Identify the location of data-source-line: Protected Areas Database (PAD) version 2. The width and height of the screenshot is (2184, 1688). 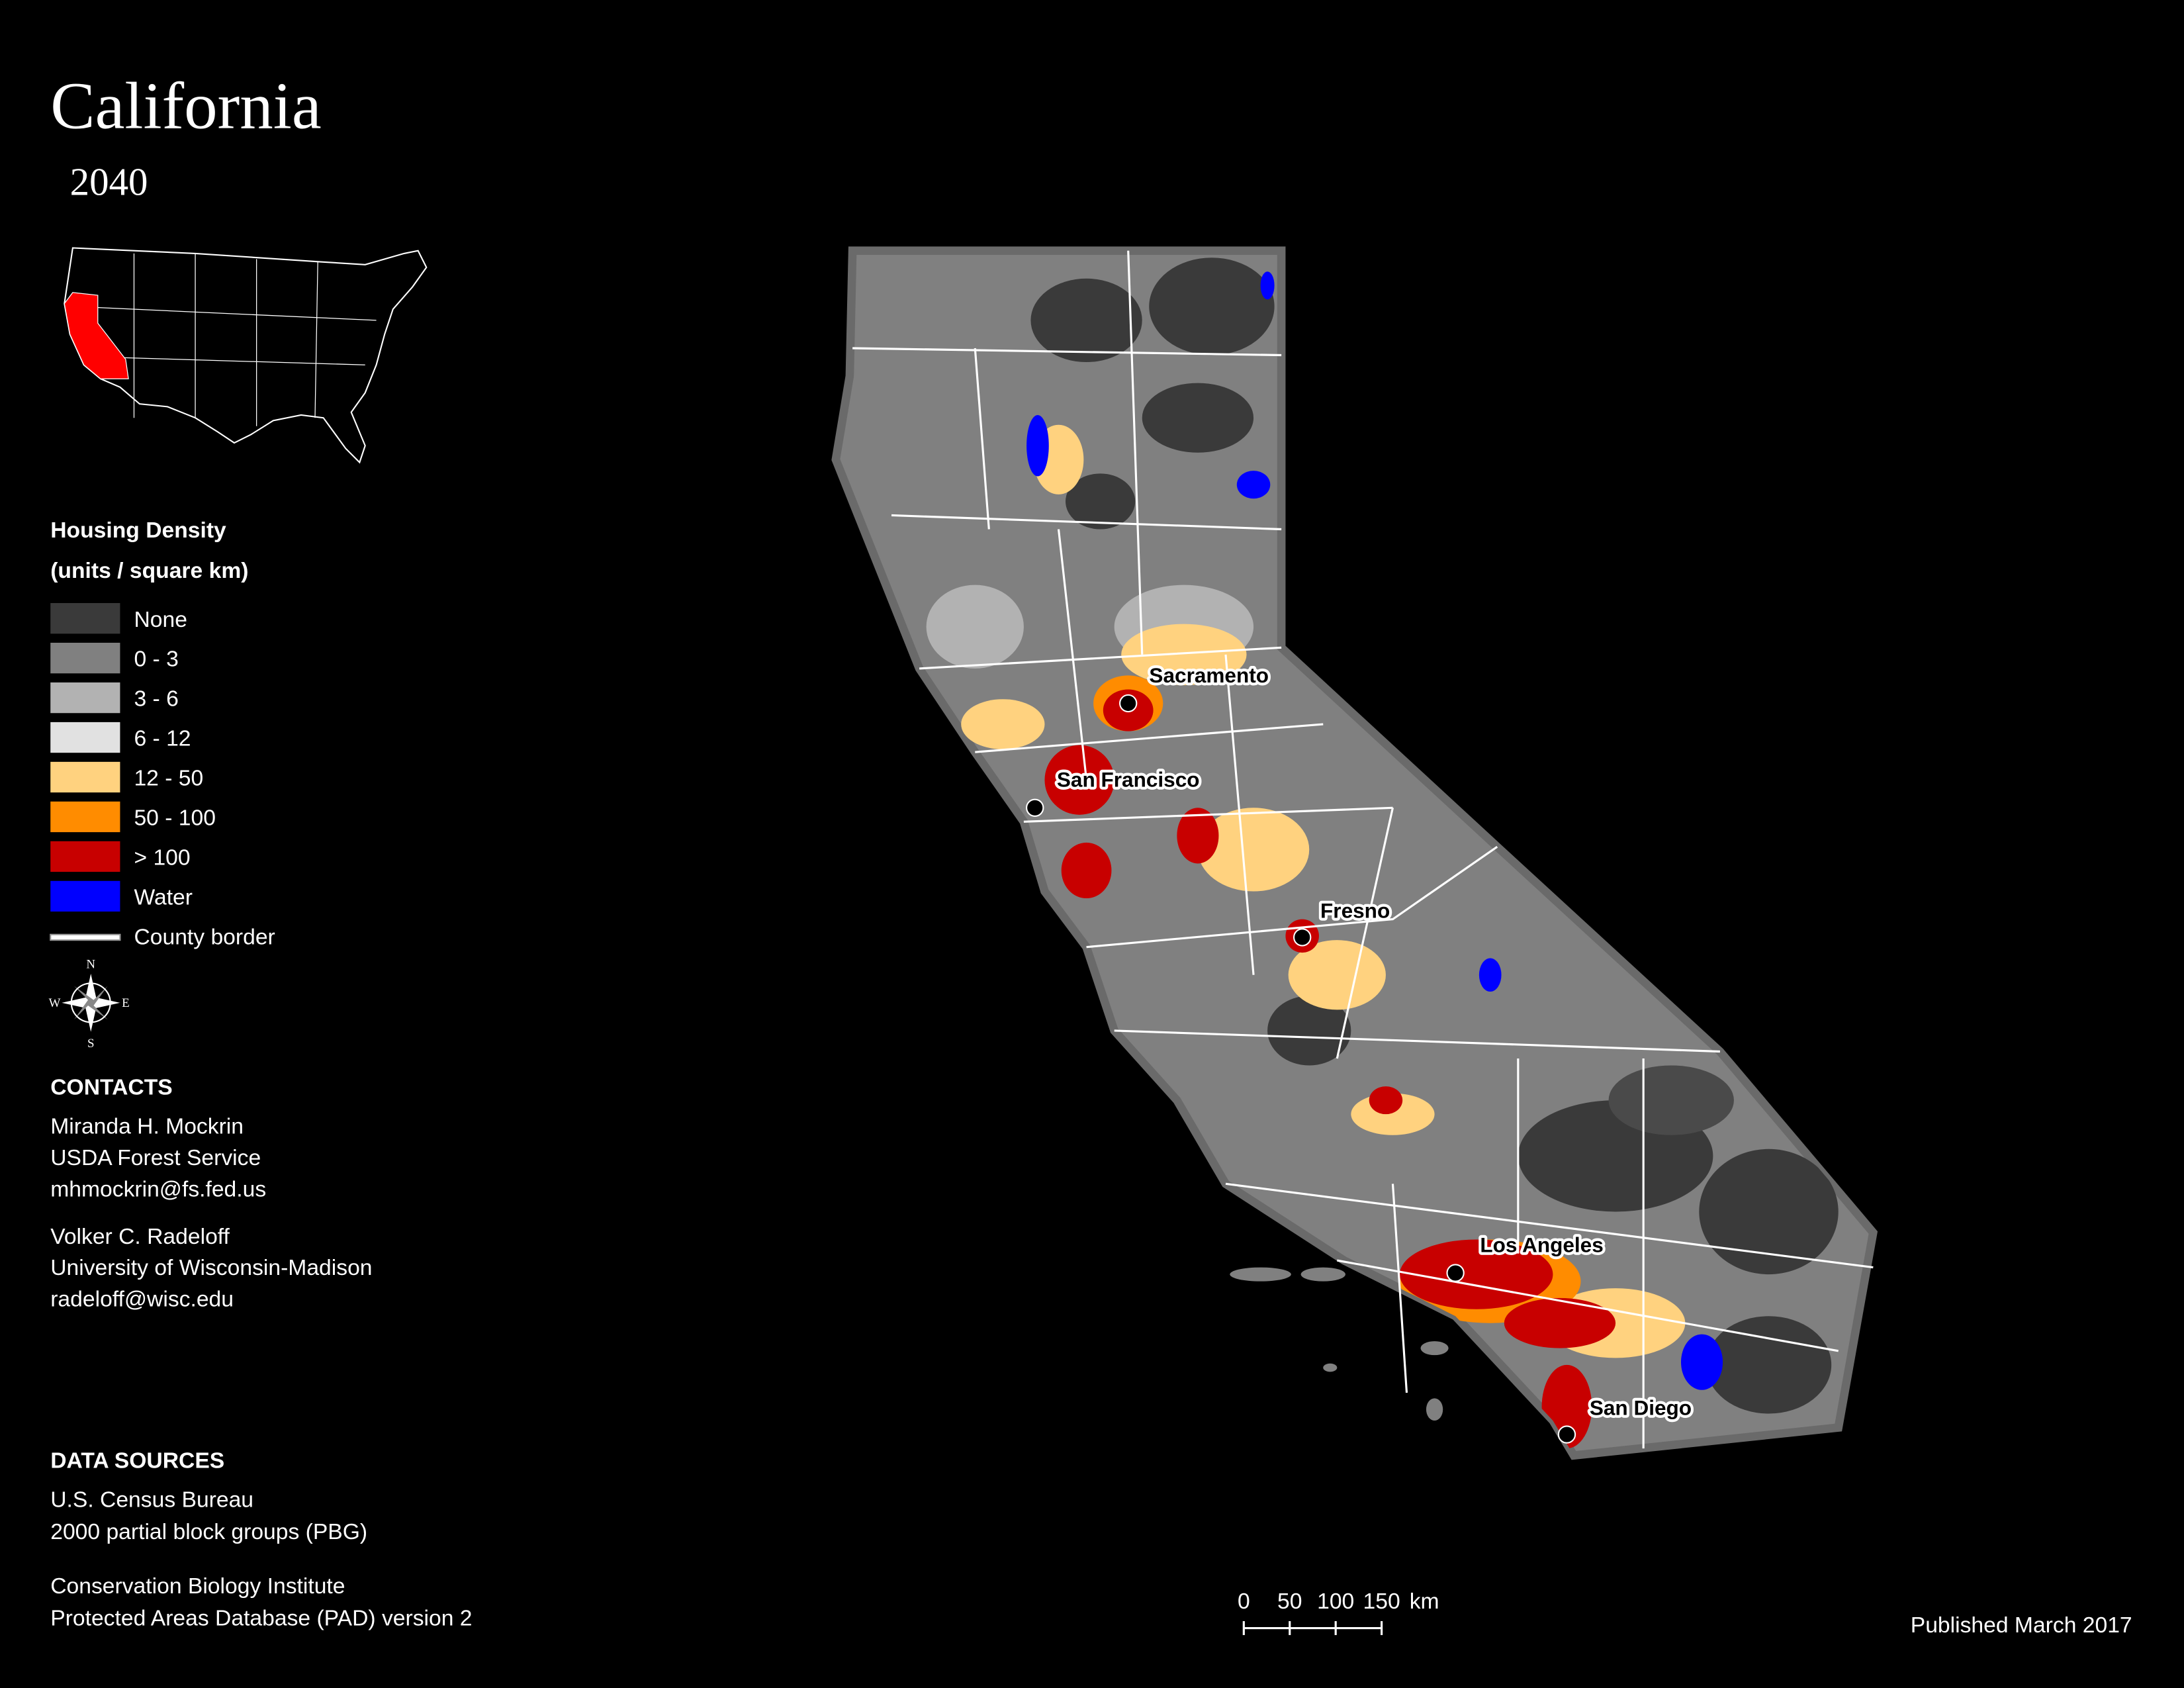
(261, 1618).